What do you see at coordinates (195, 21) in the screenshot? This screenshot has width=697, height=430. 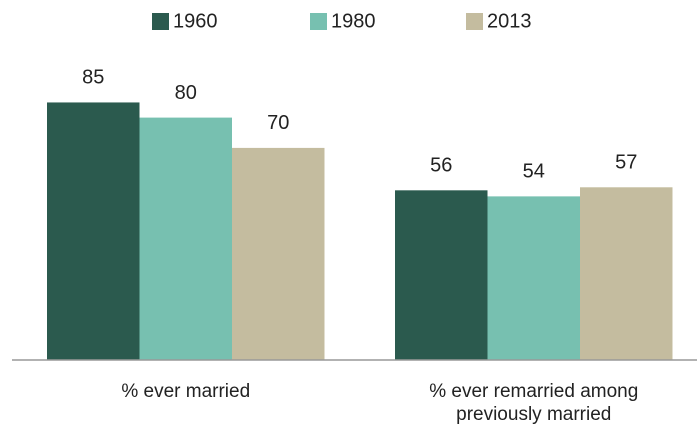 I see `legend-label: 1960` at bounding box center [195, 21].